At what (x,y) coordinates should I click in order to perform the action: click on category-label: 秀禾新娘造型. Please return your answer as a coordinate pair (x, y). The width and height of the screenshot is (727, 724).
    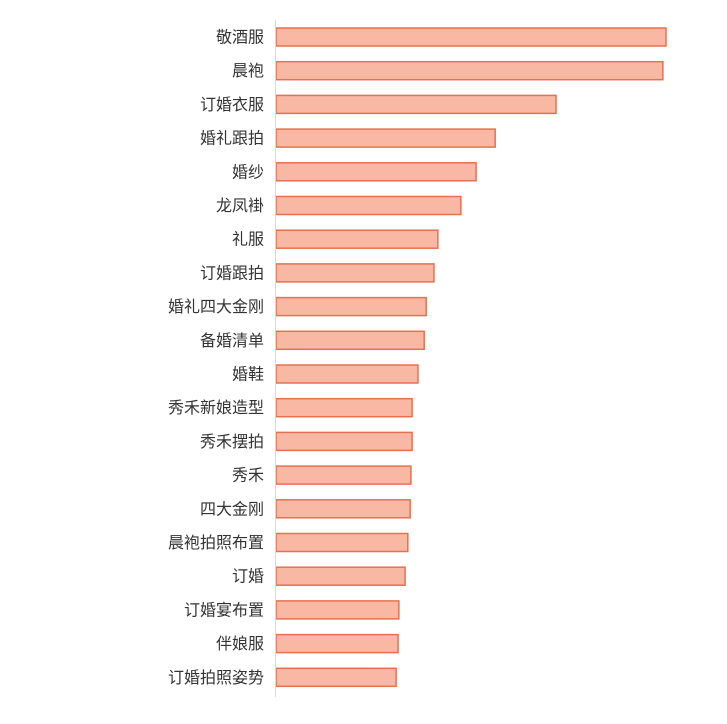
    Looking at the image, I should click on (216, 407).